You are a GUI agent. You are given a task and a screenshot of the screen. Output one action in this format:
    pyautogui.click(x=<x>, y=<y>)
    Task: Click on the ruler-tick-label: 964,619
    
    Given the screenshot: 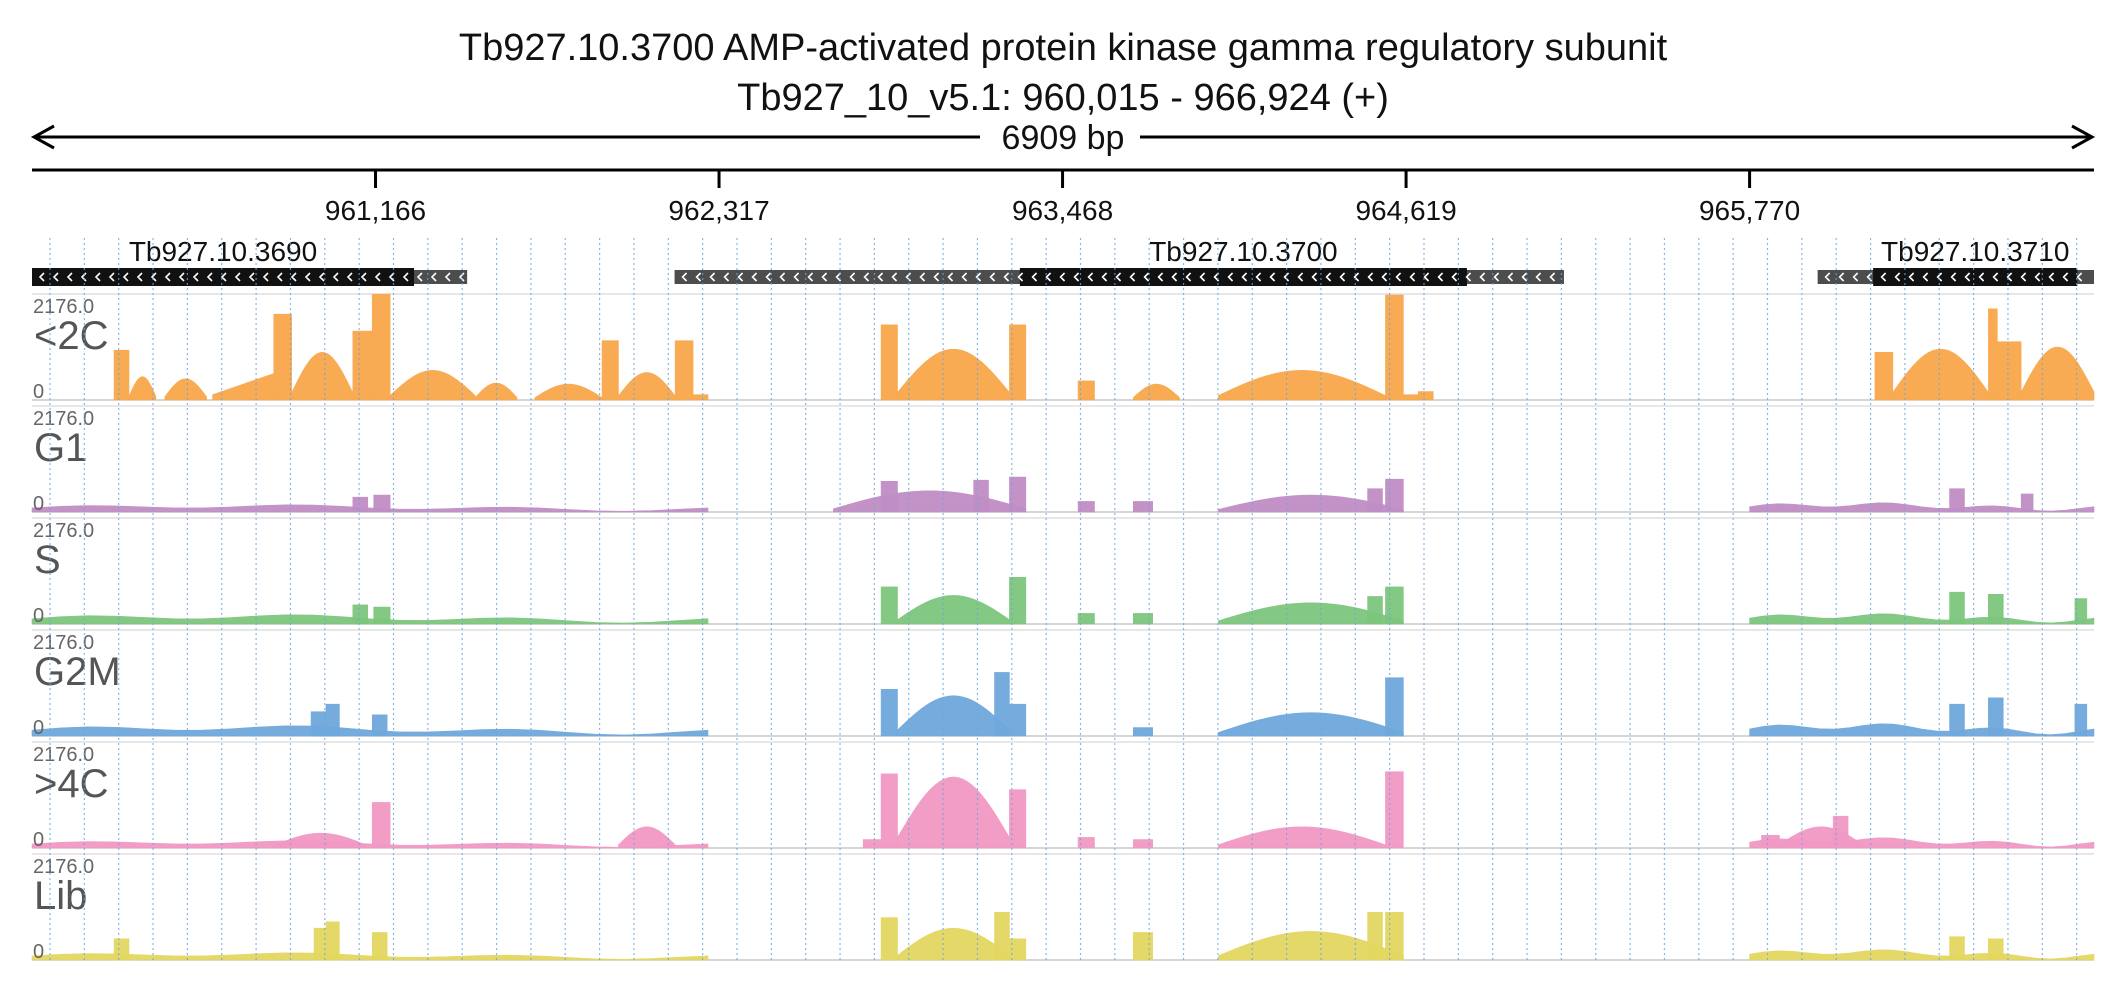 What is the action you would take?
    pyautogui.click(x=1405, y=210)
    